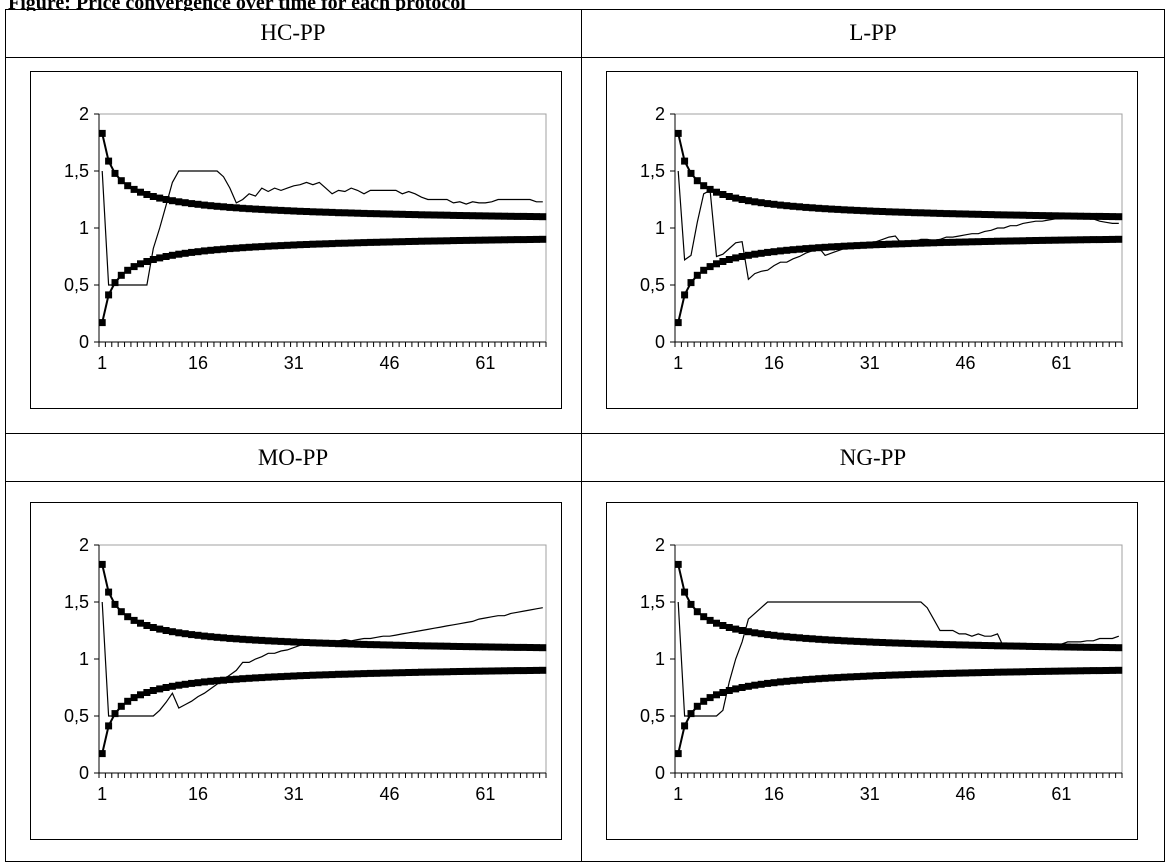 Image resolution: width=1169 pixels, height=865 pixels. Describe the element at coordinates (322, 711) in the screenshot. I see `lower-bound-line` at that location.